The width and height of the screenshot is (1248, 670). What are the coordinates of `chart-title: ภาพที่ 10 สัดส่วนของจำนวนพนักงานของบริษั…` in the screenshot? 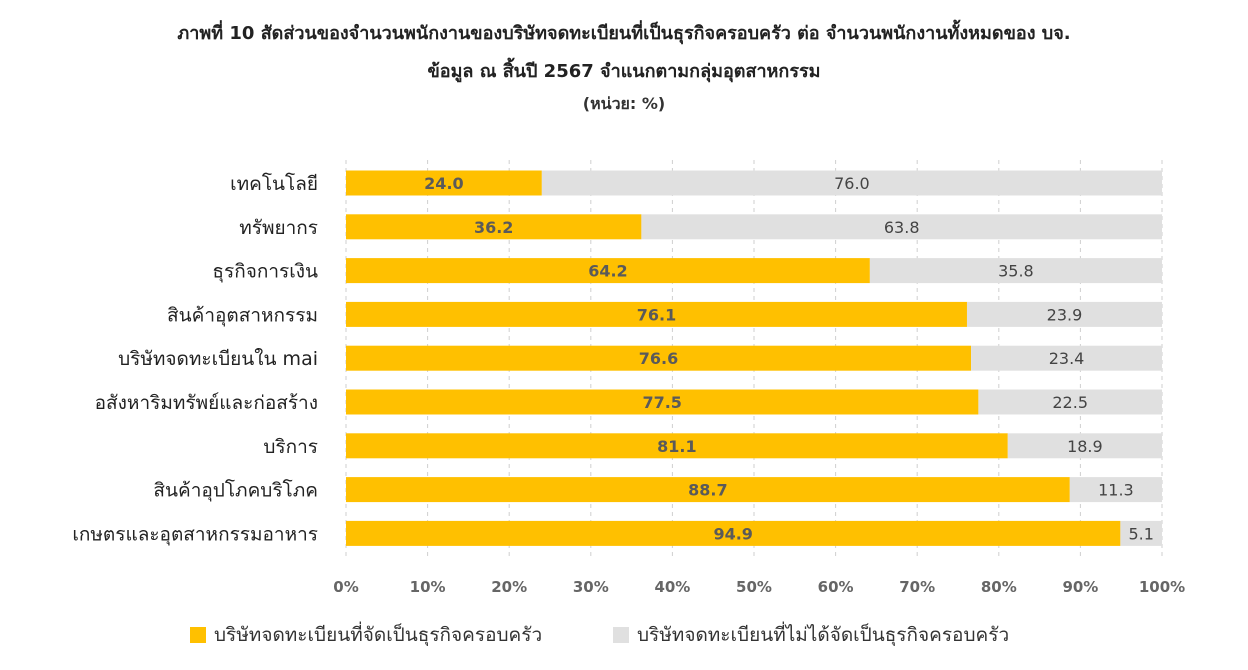 It's located at (624, 33).